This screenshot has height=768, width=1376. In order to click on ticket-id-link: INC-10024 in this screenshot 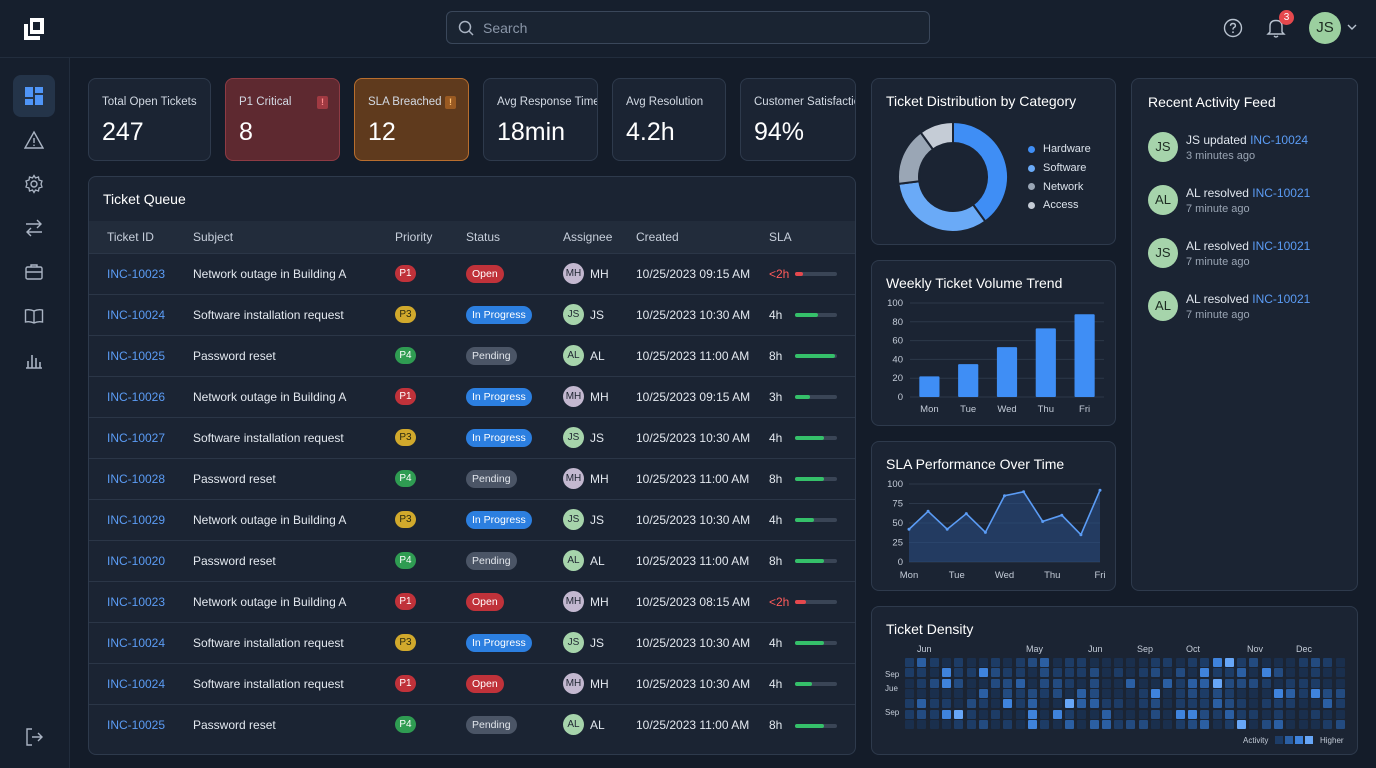, I will do `click(136, 683)`.